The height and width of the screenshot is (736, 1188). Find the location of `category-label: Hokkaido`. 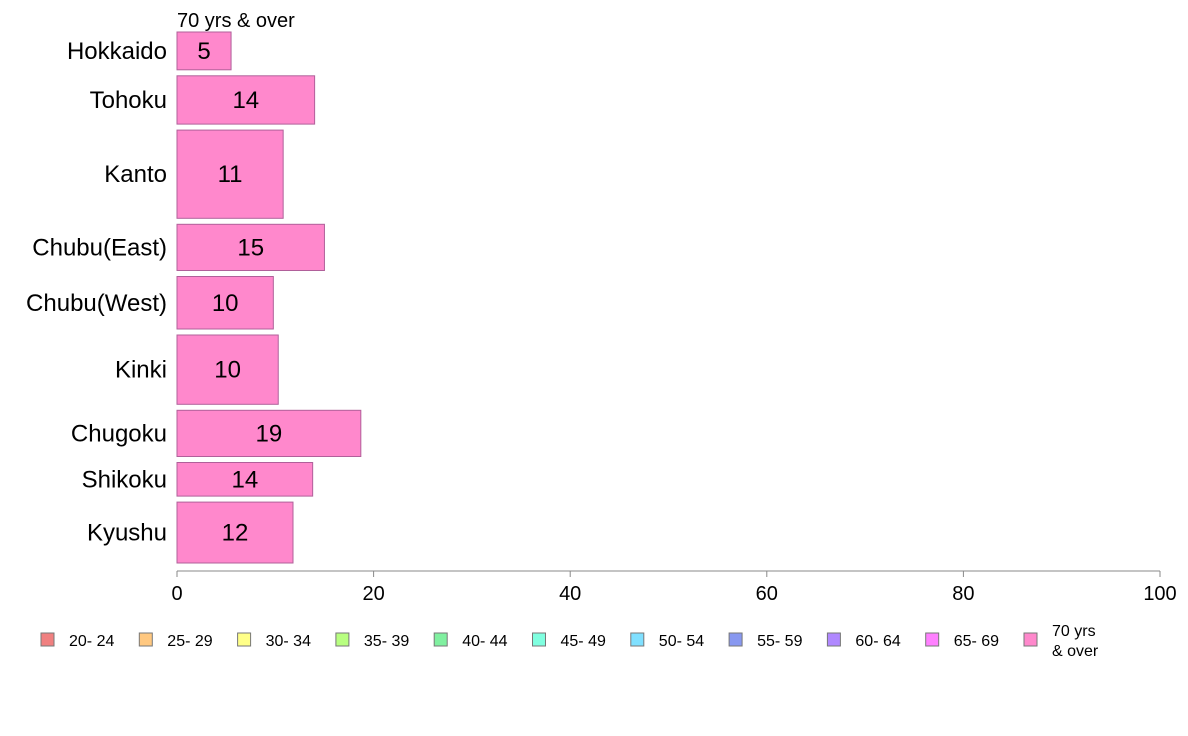

category-label: Hokkaido is located at coordinates (117, 51).